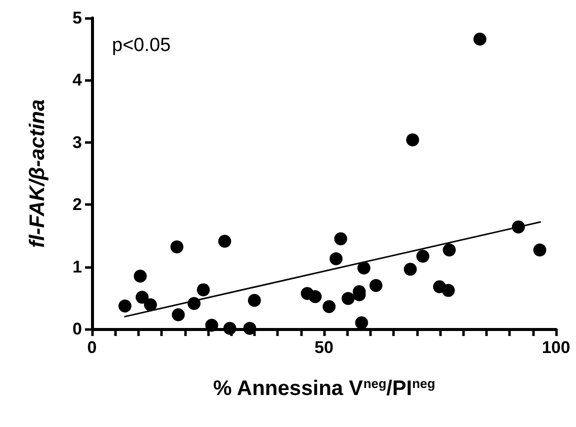 The height and width of the screenshot is (427, 576). What do you see at coordinates (77, 80) in the screenshot?
I see `y-tick-label: 4` at bounding box center [77, 80].